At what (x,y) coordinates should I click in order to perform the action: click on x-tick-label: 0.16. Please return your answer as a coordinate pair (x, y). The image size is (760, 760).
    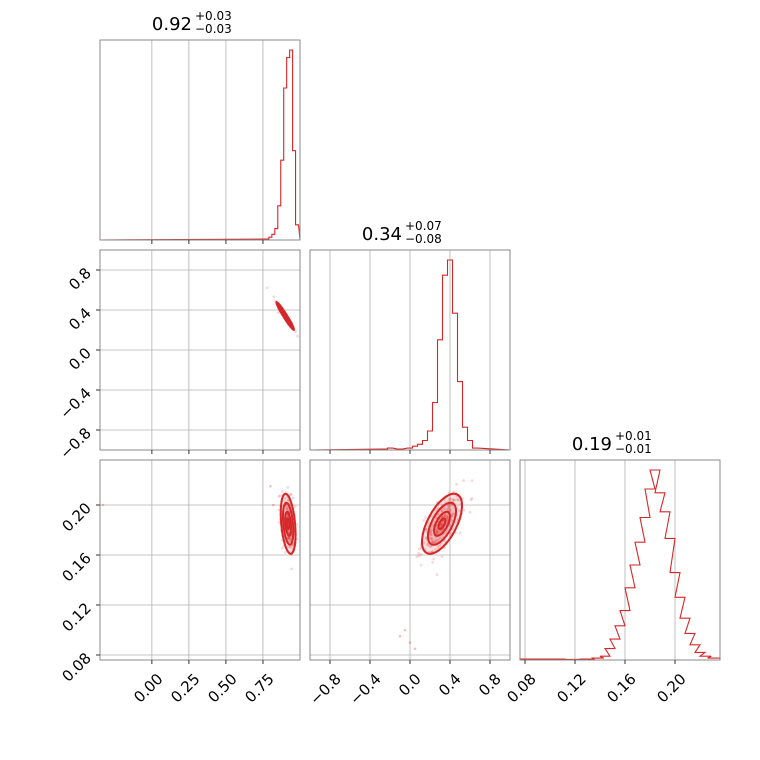
    Looking at the image, I should click on (621, 688).